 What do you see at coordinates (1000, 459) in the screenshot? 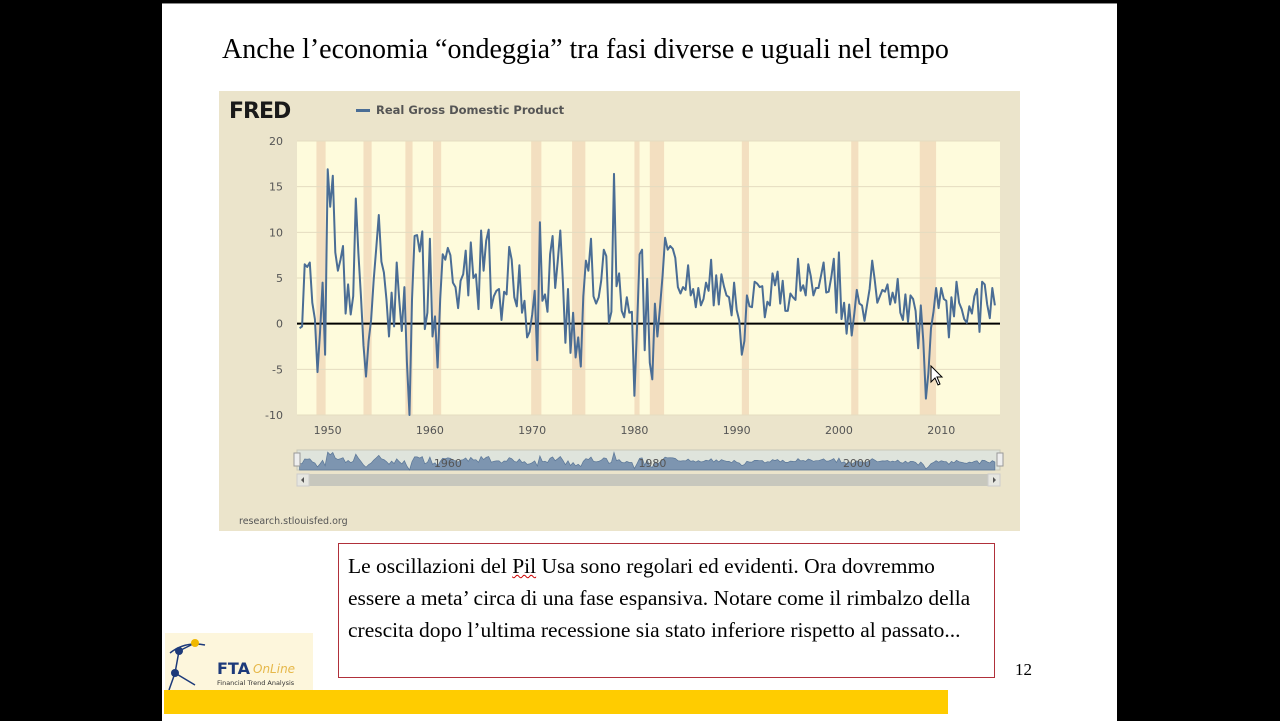
I see `navigator-handle-right` at bounding box center [1000, 459].